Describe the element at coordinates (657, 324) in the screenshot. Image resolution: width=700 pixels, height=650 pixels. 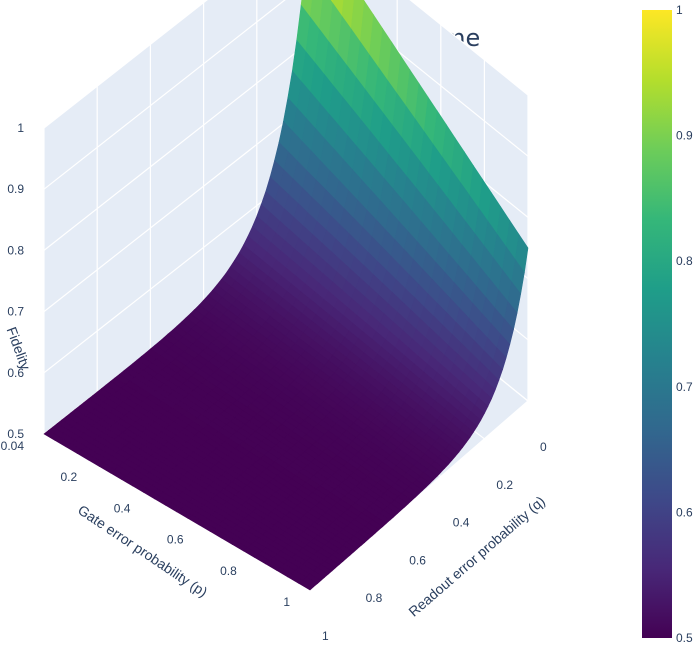
I see `colorbar` at that location.